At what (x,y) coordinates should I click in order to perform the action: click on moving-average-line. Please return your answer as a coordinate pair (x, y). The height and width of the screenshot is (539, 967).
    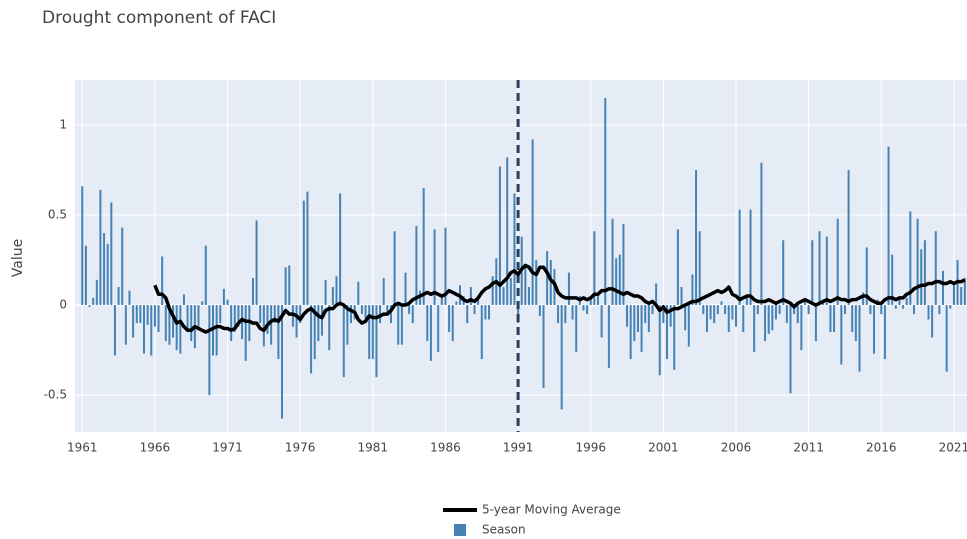
    Looking at the image, I should click on (559, 298).